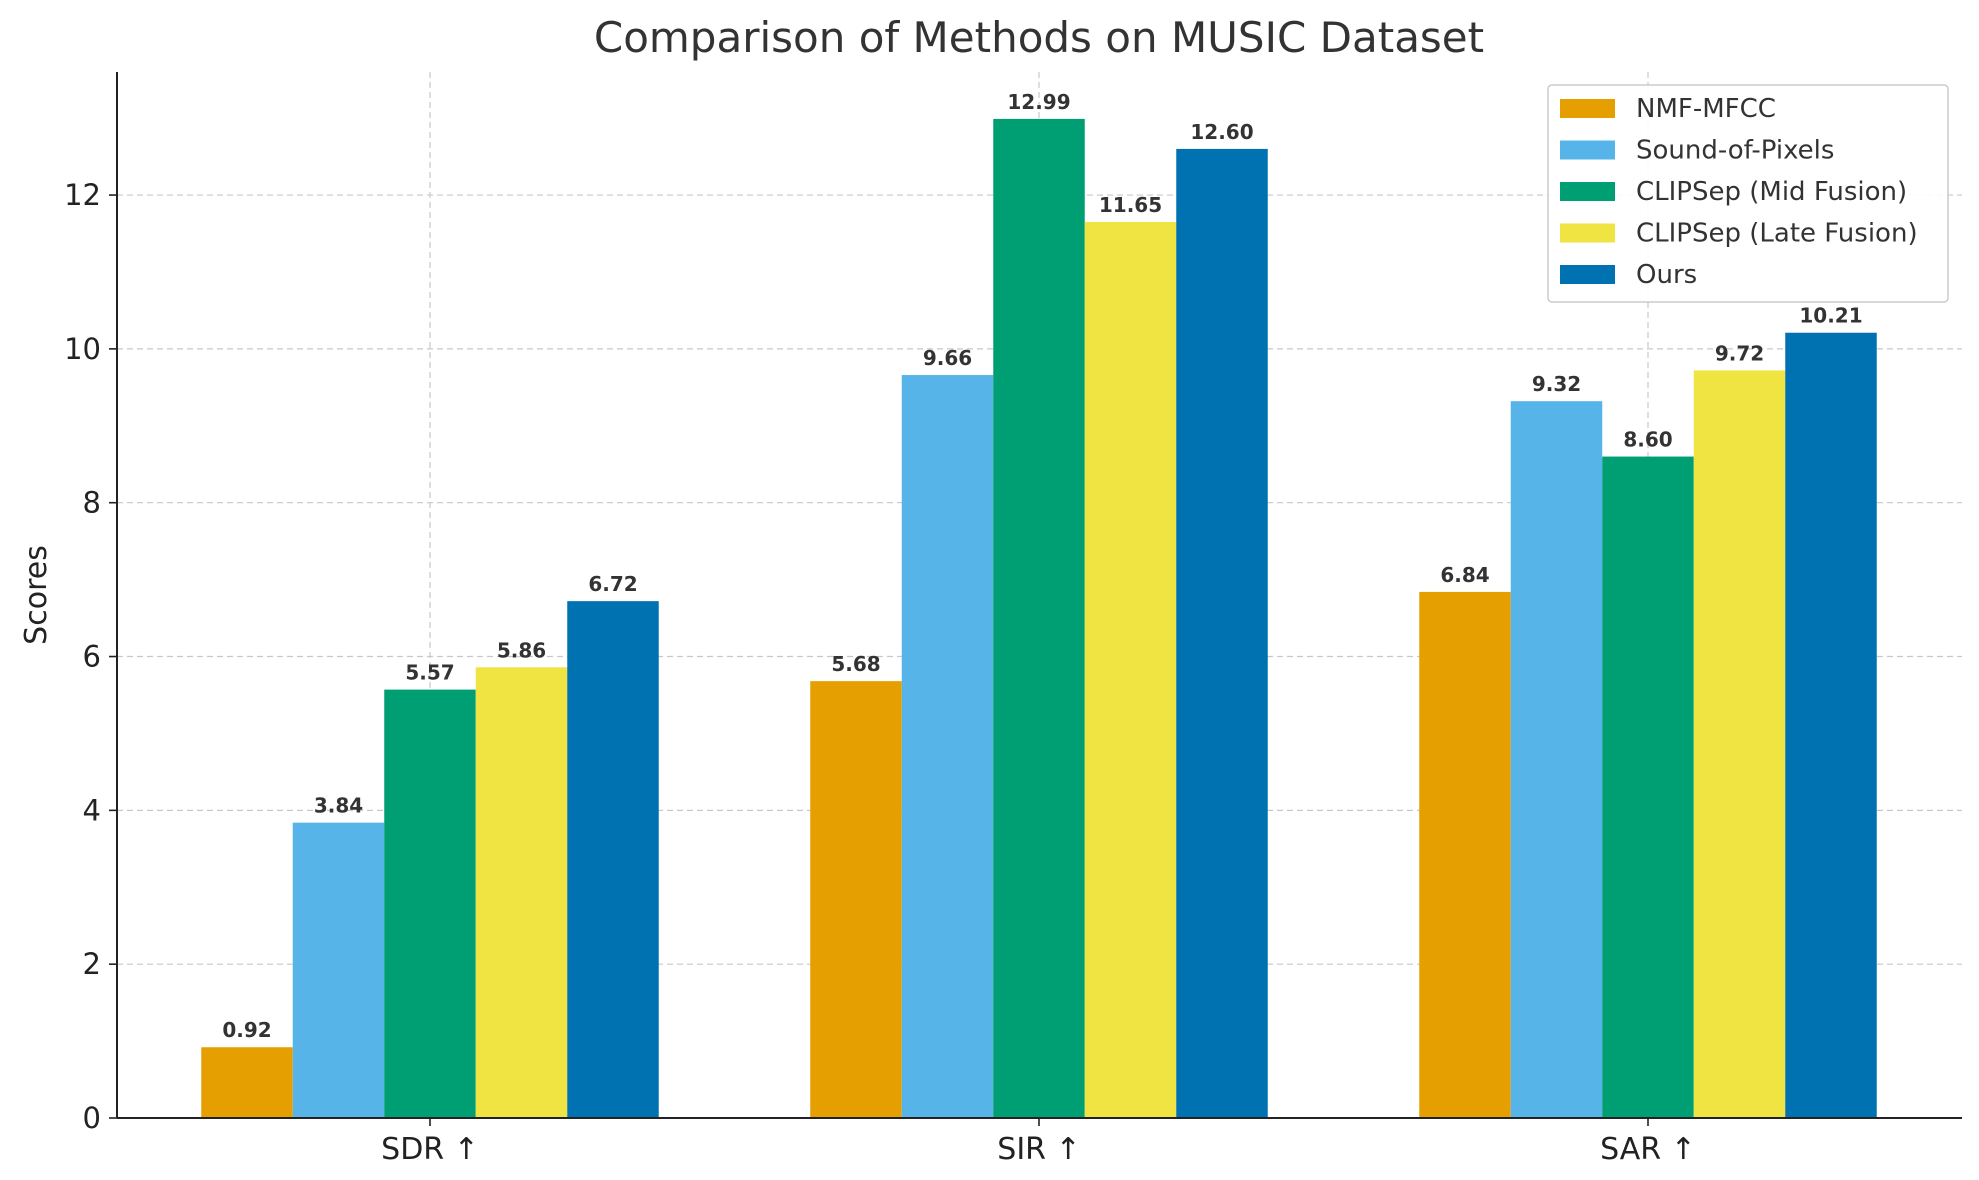 This screenshot has height=1180, width=1979. I want to click on data-label: 6.72, so click(612, 584).